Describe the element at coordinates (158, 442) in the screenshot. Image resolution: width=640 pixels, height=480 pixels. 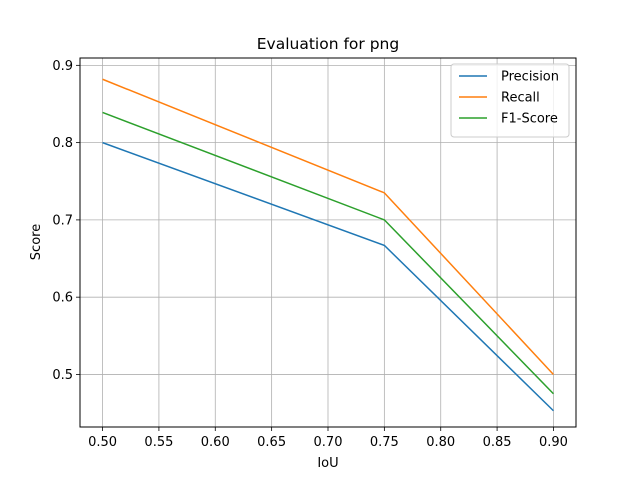
I see `x-tick-label: 0.55` at that location.